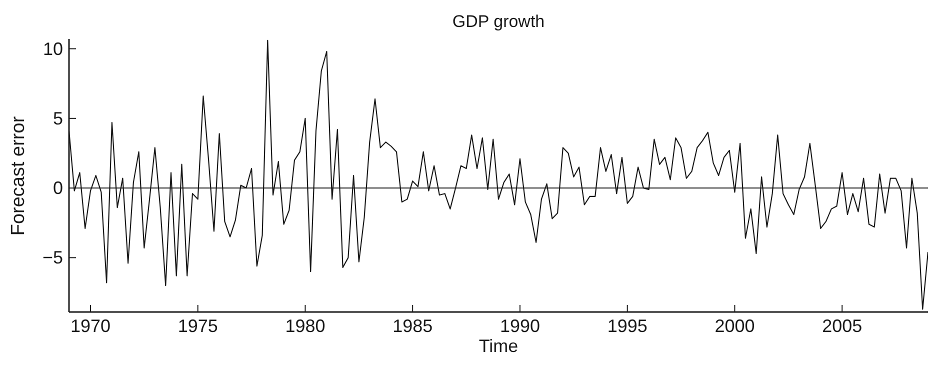  What do you see at coordinates (498, 22) in the screenshot?
I see `chart-title: GDP growth` at bounding box center [498, 22].